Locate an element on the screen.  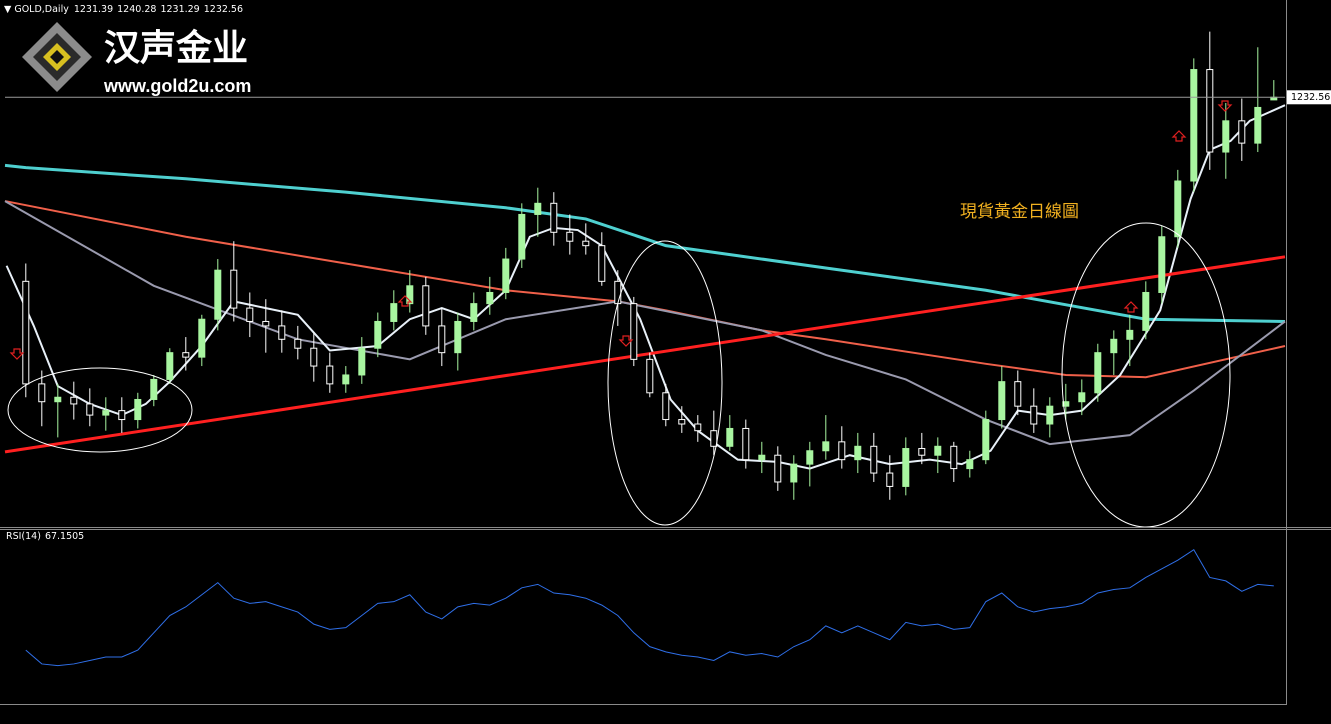
ohlc-low: 1231.29 is located at coordinates (179, 9).